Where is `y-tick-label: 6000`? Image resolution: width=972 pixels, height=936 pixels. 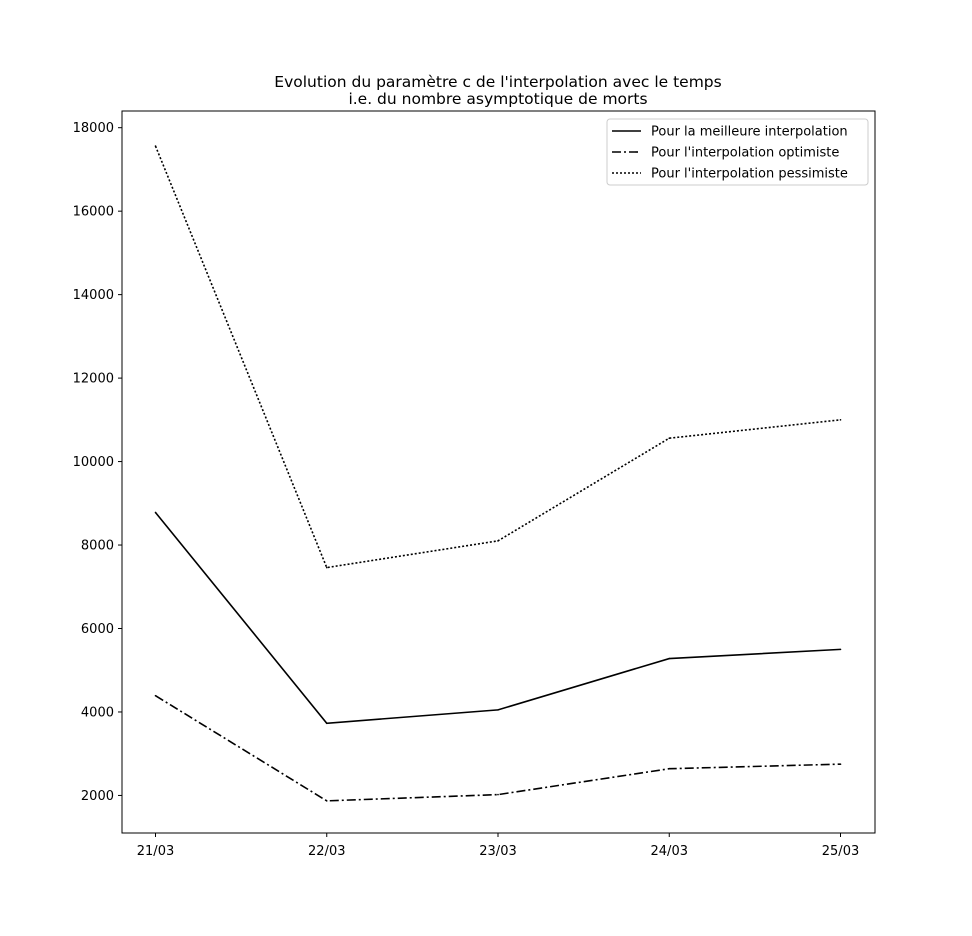 y-tick-label: 6000 is located at coordinates (97, 629).